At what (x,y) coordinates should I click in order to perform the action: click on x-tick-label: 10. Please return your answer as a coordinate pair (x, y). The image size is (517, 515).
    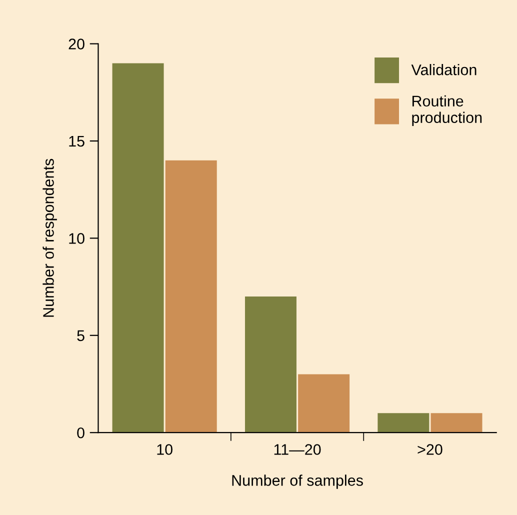
    Looking at the image, I should click on (164, 449).